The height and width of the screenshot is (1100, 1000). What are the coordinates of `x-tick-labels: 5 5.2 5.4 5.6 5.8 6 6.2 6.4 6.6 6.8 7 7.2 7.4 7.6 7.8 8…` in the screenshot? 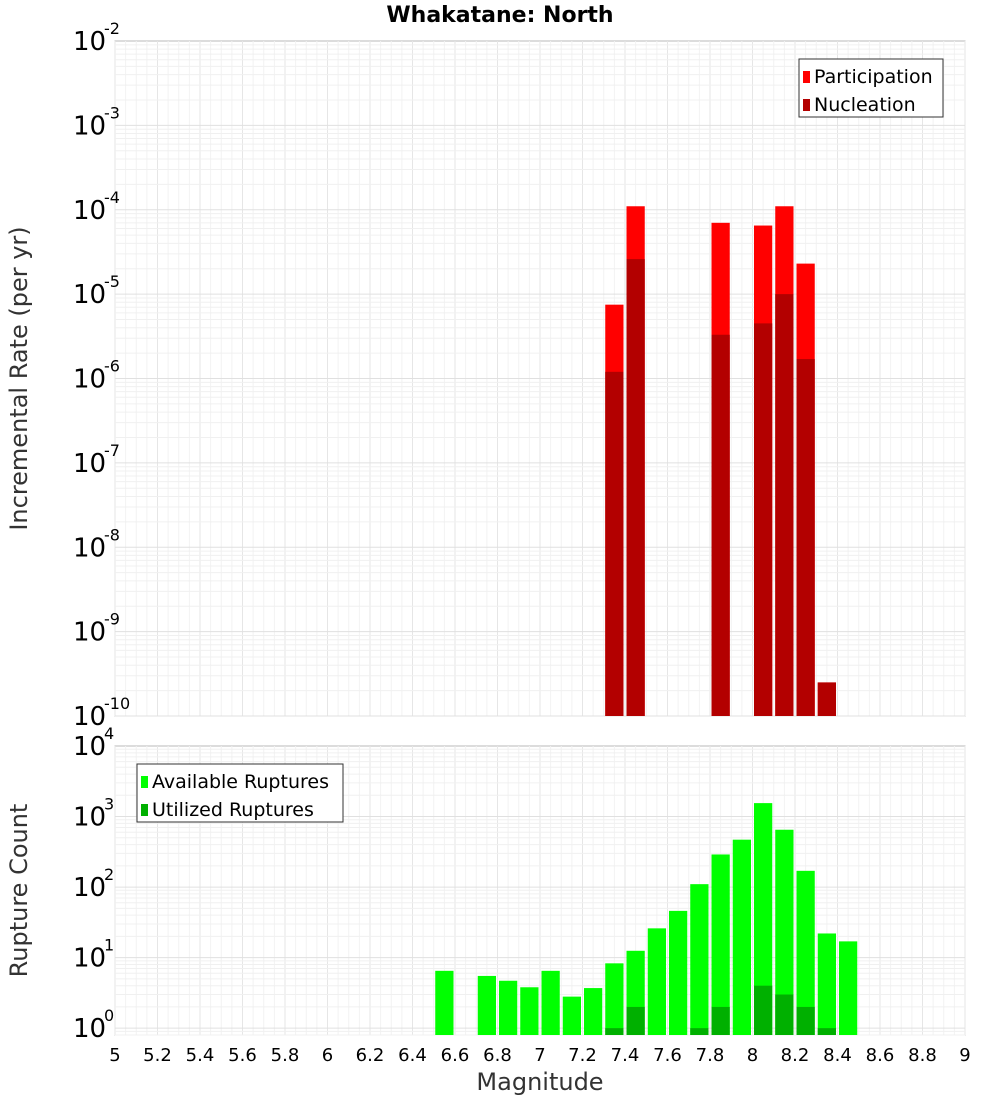 It's located at (539, 1055).